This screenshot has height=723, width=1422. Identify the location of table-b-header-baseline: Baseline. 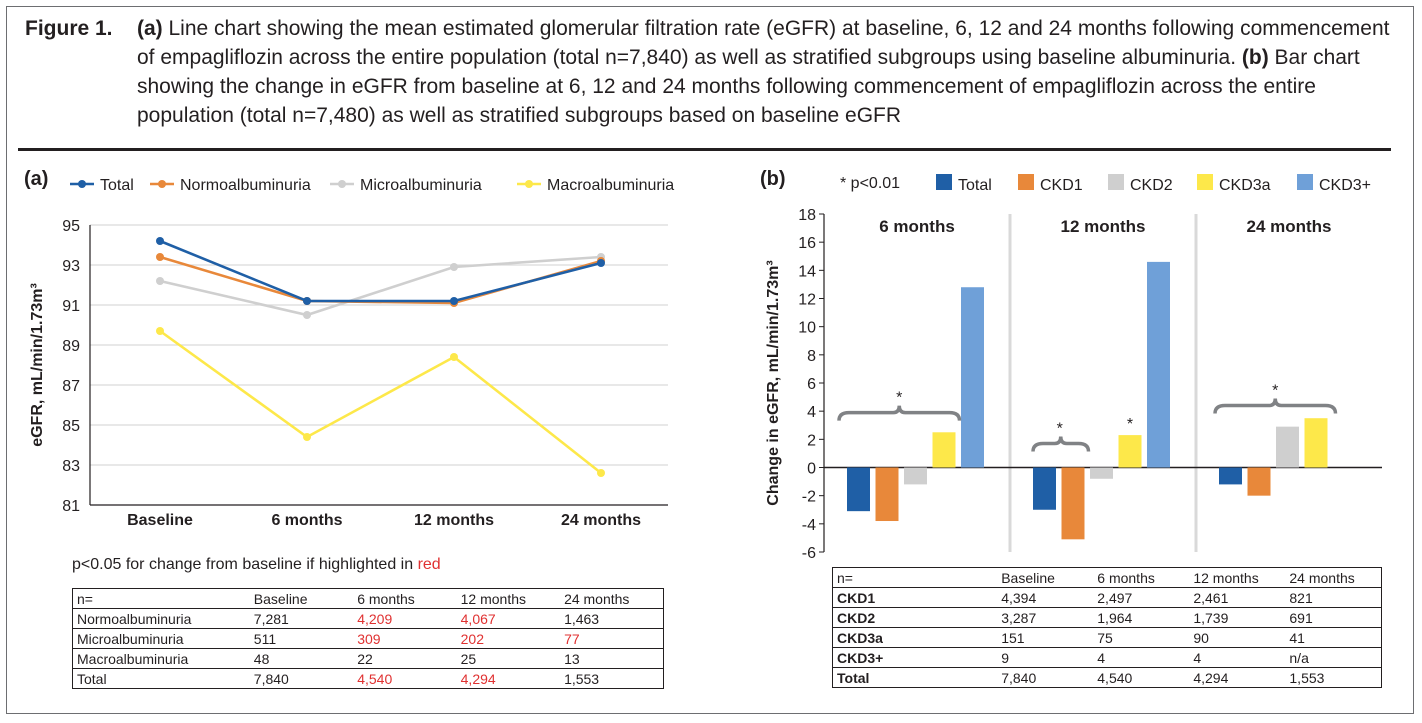
(1045, 577).